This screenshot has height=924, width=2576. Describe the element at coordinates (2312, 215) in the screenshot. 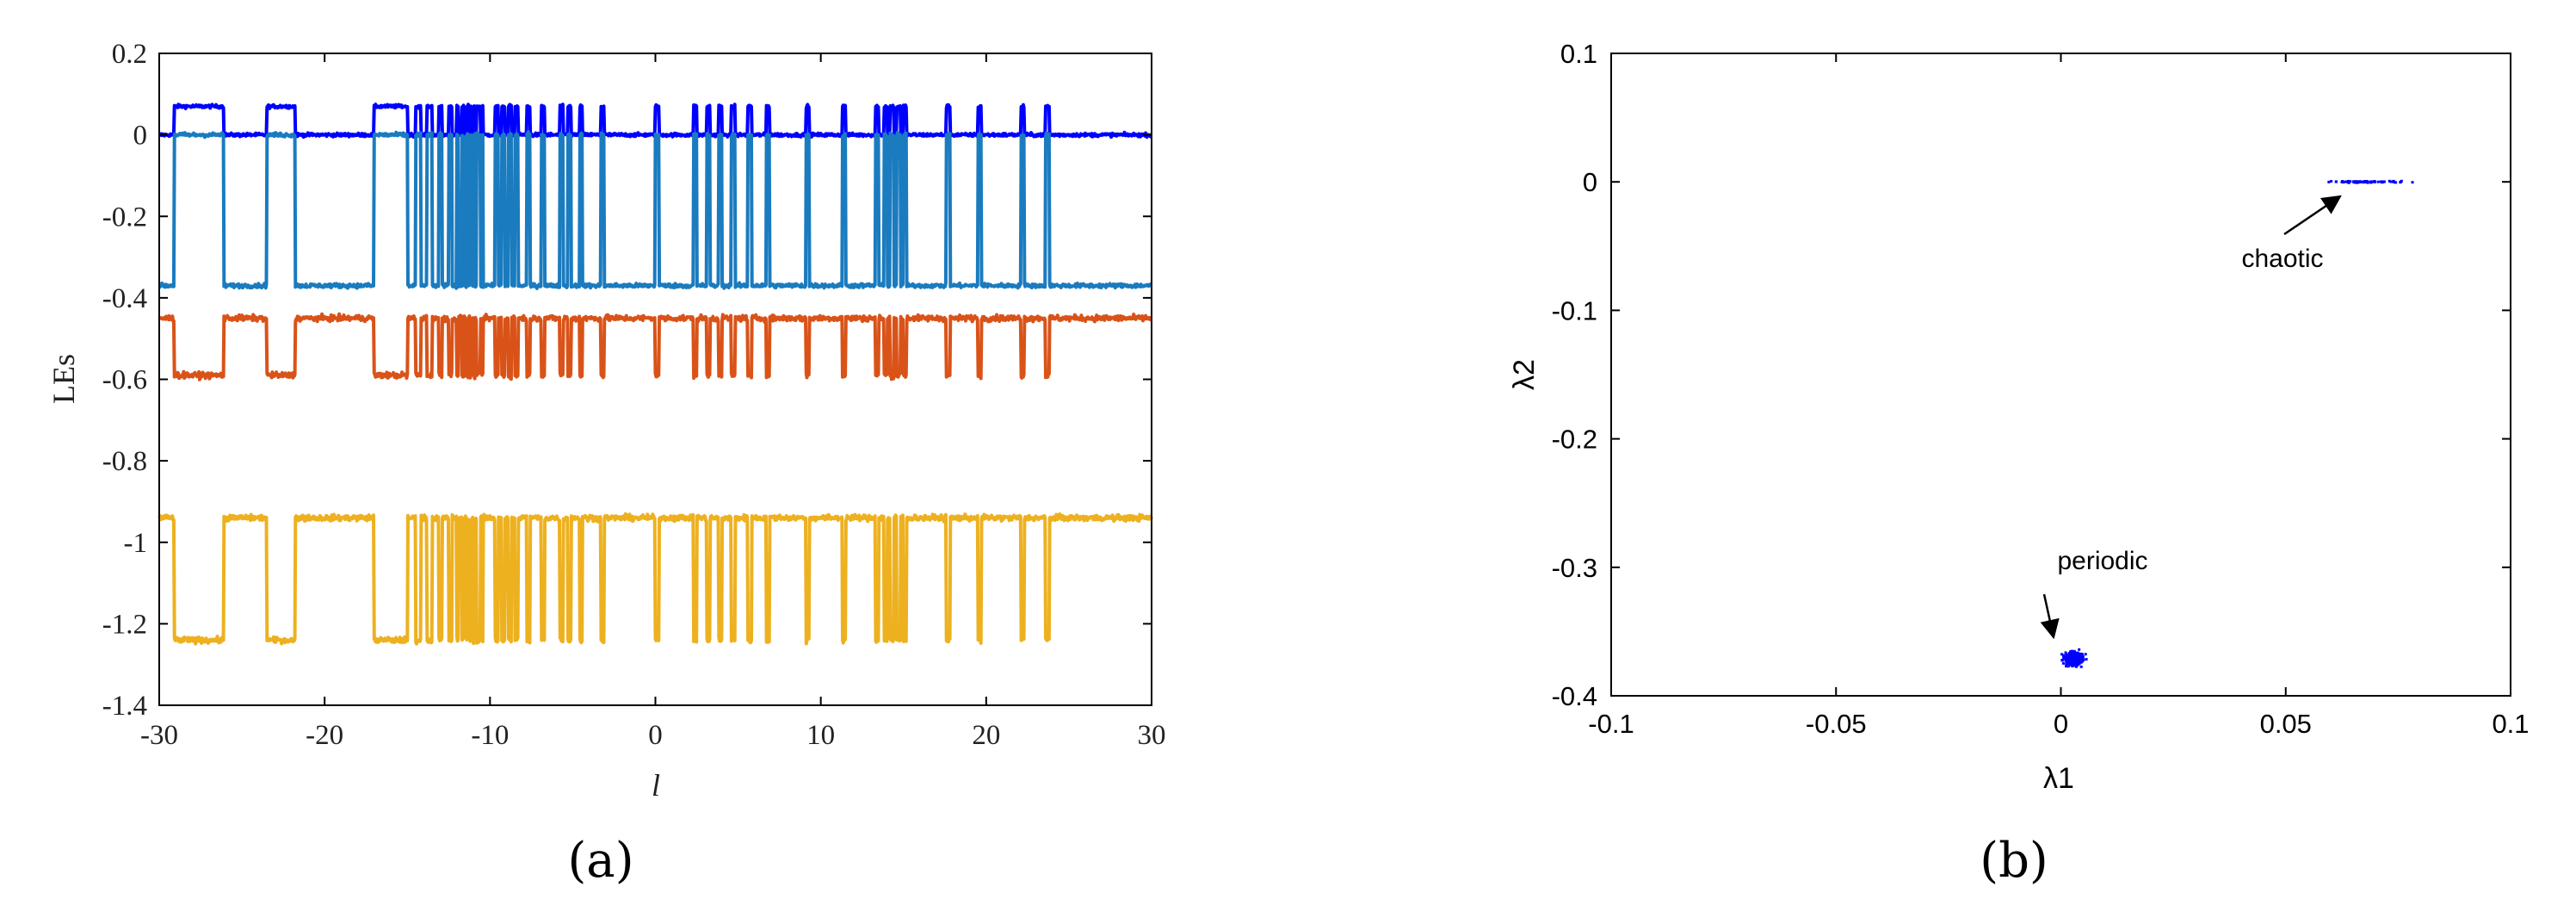

I see `annotation-arrow-chaotic` at that location.